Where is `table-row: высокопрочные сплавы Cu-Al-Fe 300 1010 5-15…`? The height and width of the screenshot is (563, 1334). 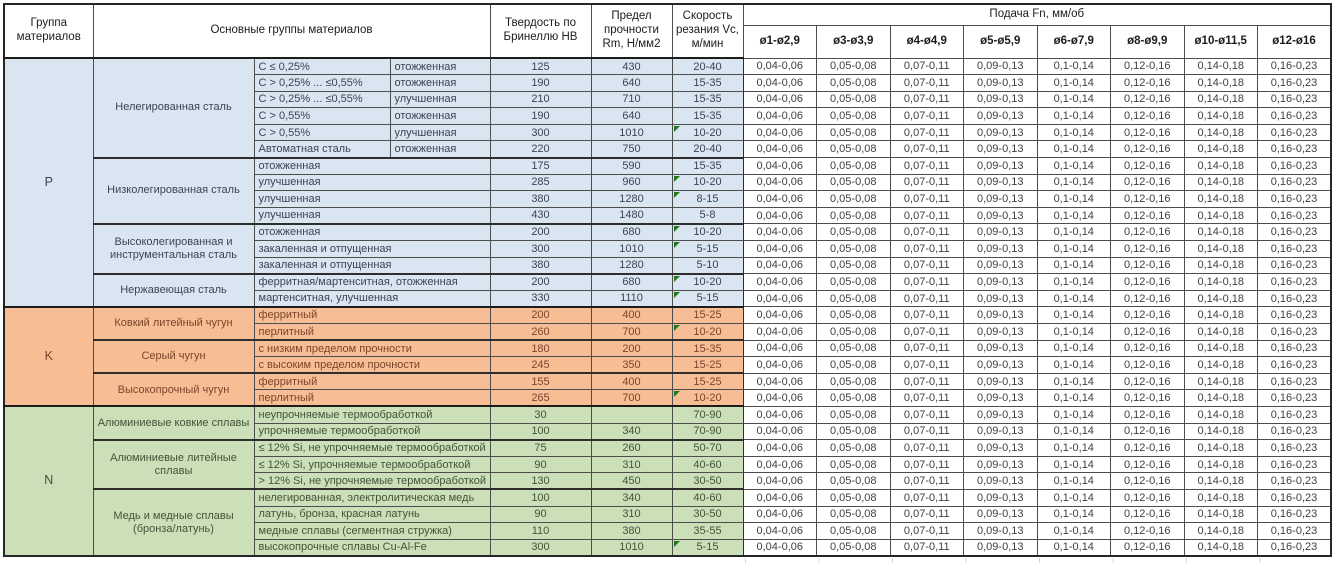
table-row: высокопрочные сплавы Cu-Al-Fe 300 1010 5-15… is located at coordinates (668, 547).